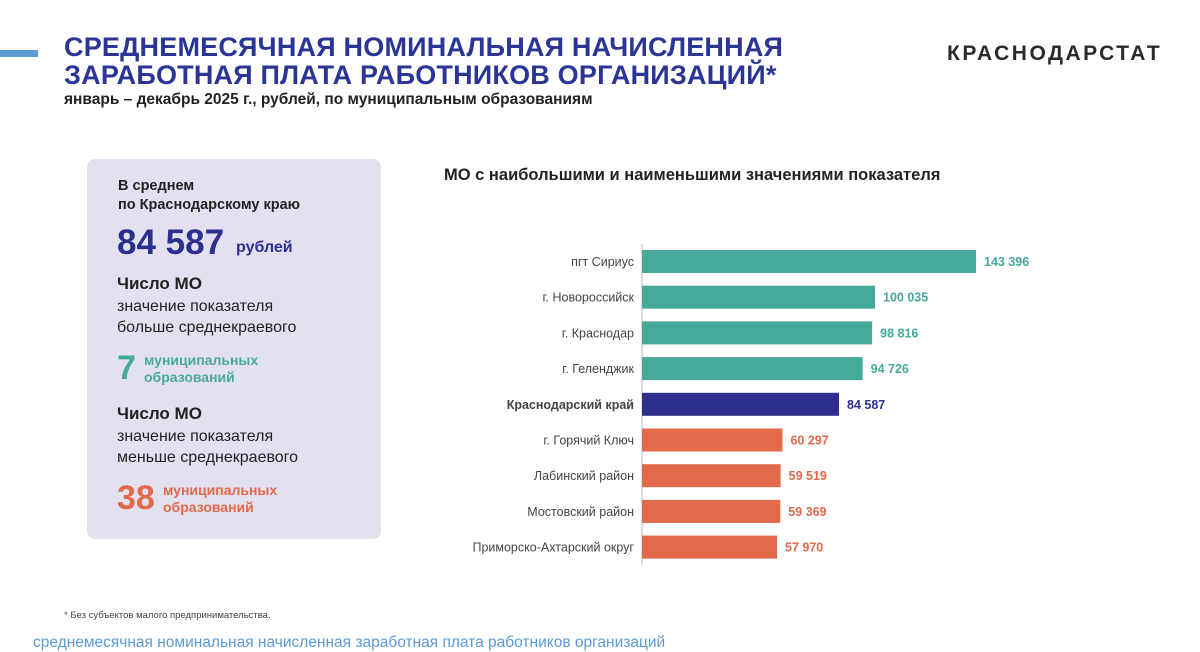 Image resolution: width=1200 pixels, height=652 pixels. I want to click on value-label-6: 59 519, so click(808, 476).